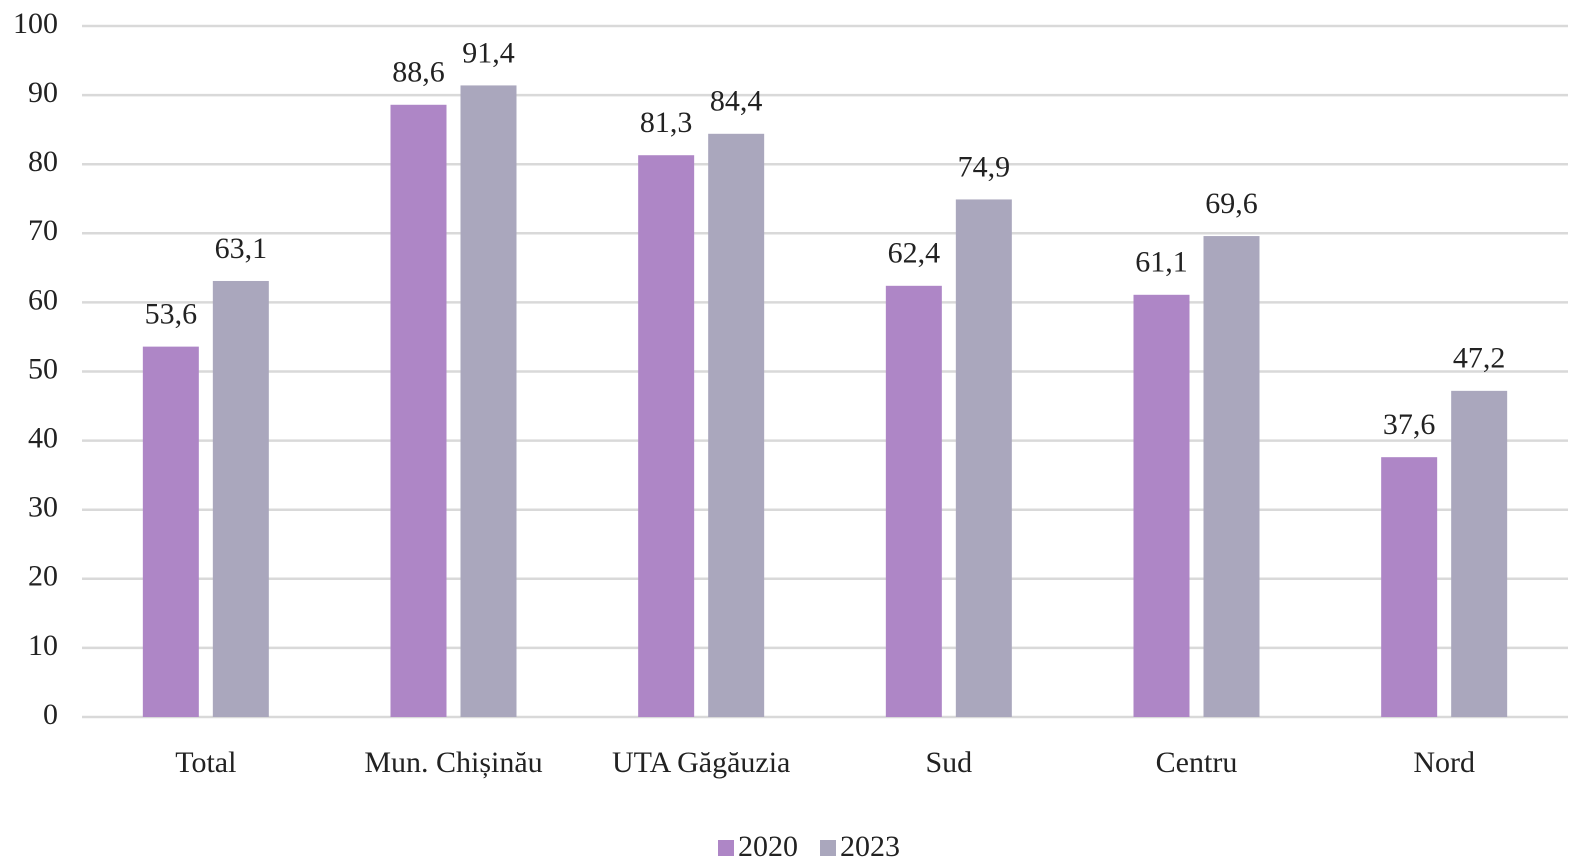  Describe the element at coordinates (768, 846) in the screenshot. I see `legend-label: 2020` at that location.